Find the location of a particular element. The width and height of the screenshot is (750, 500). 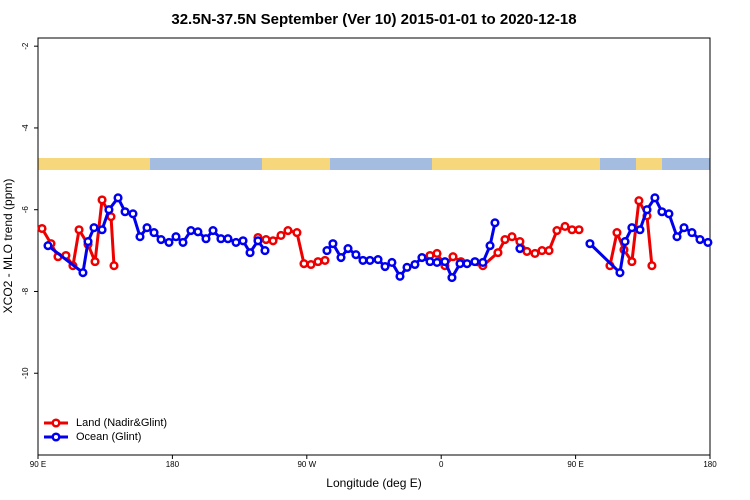

y-tick-label: -4 is located at coordinates (25, 128).